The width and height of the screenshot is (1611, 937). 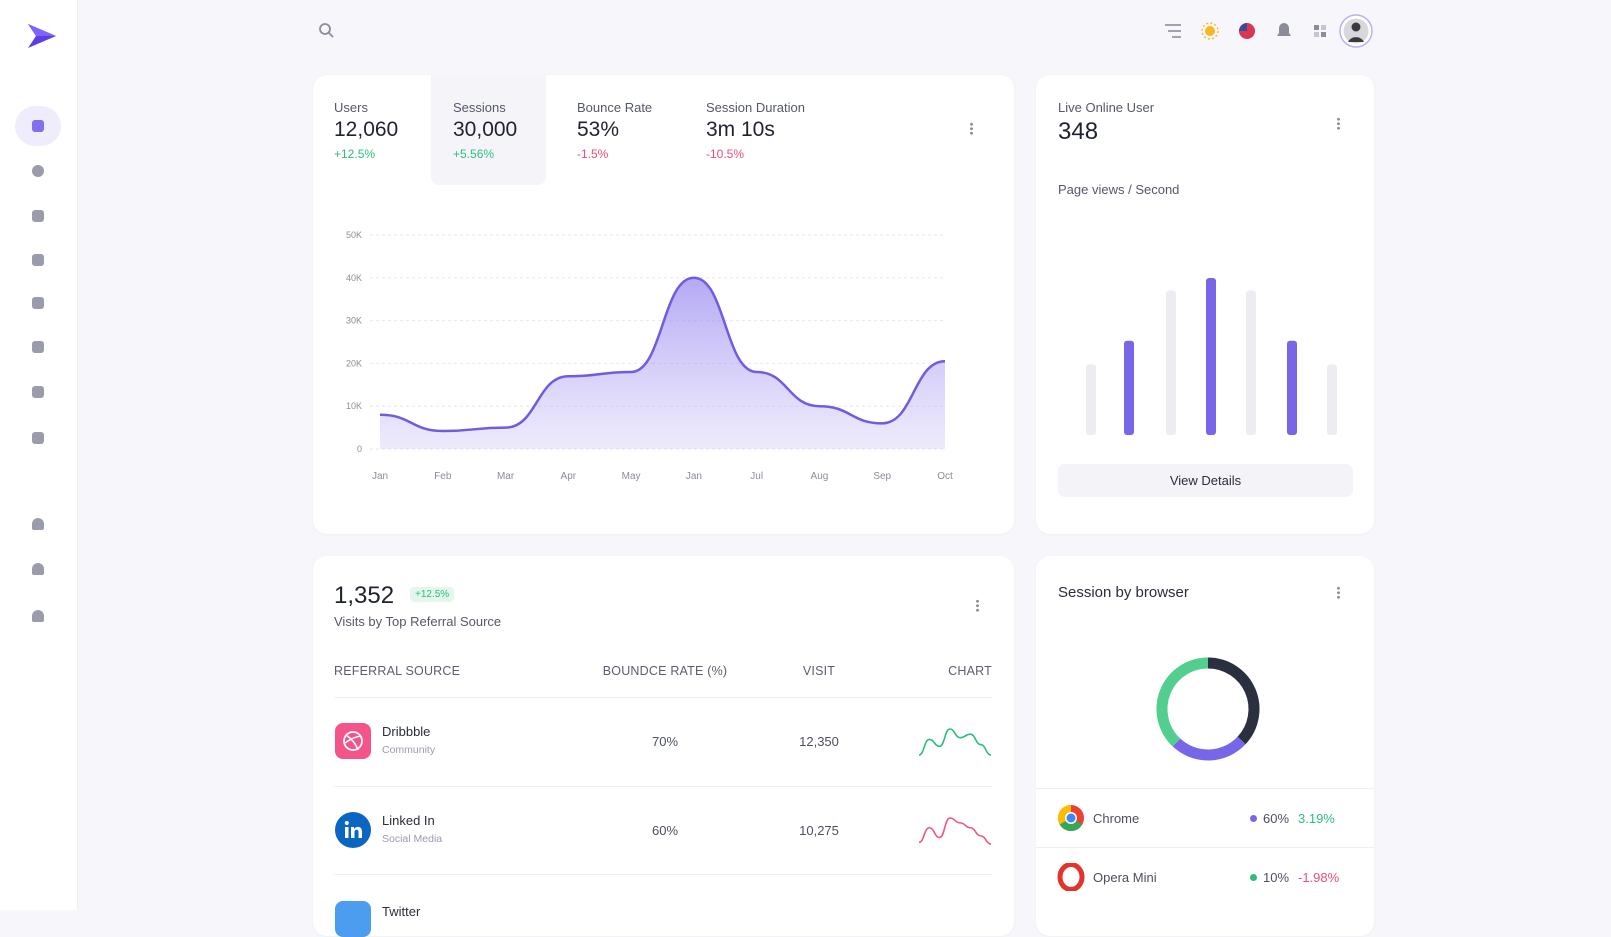 I want to click on sidebar, so click(x=39, y=455).